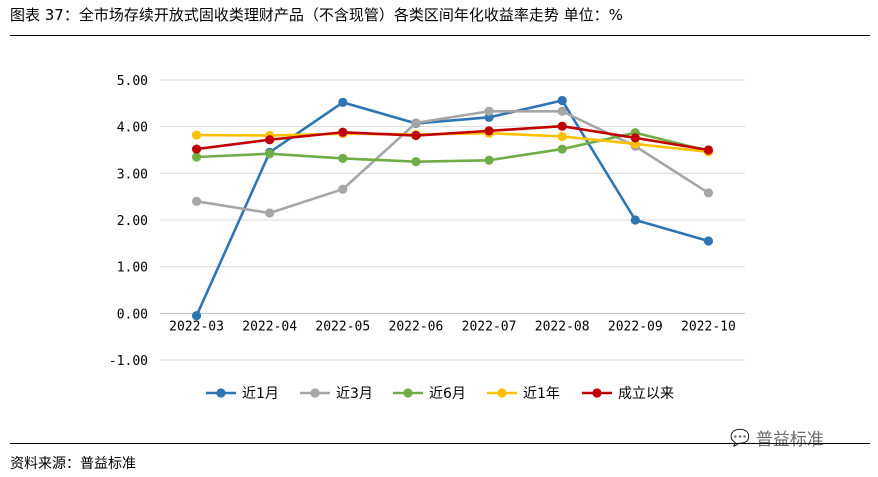 This screenshot has width=878, height=477. I want to click on x-tick-label: 2022-04, so click(269, 326).